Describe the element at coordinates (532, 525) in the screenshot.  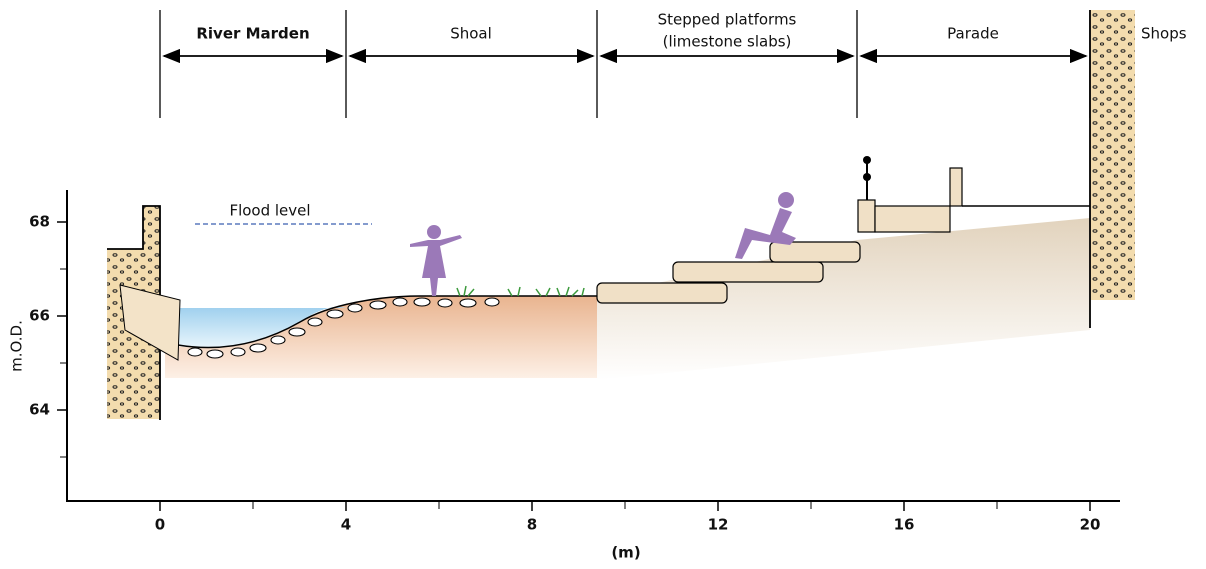
I see `x-tick-label: 8` at that location.